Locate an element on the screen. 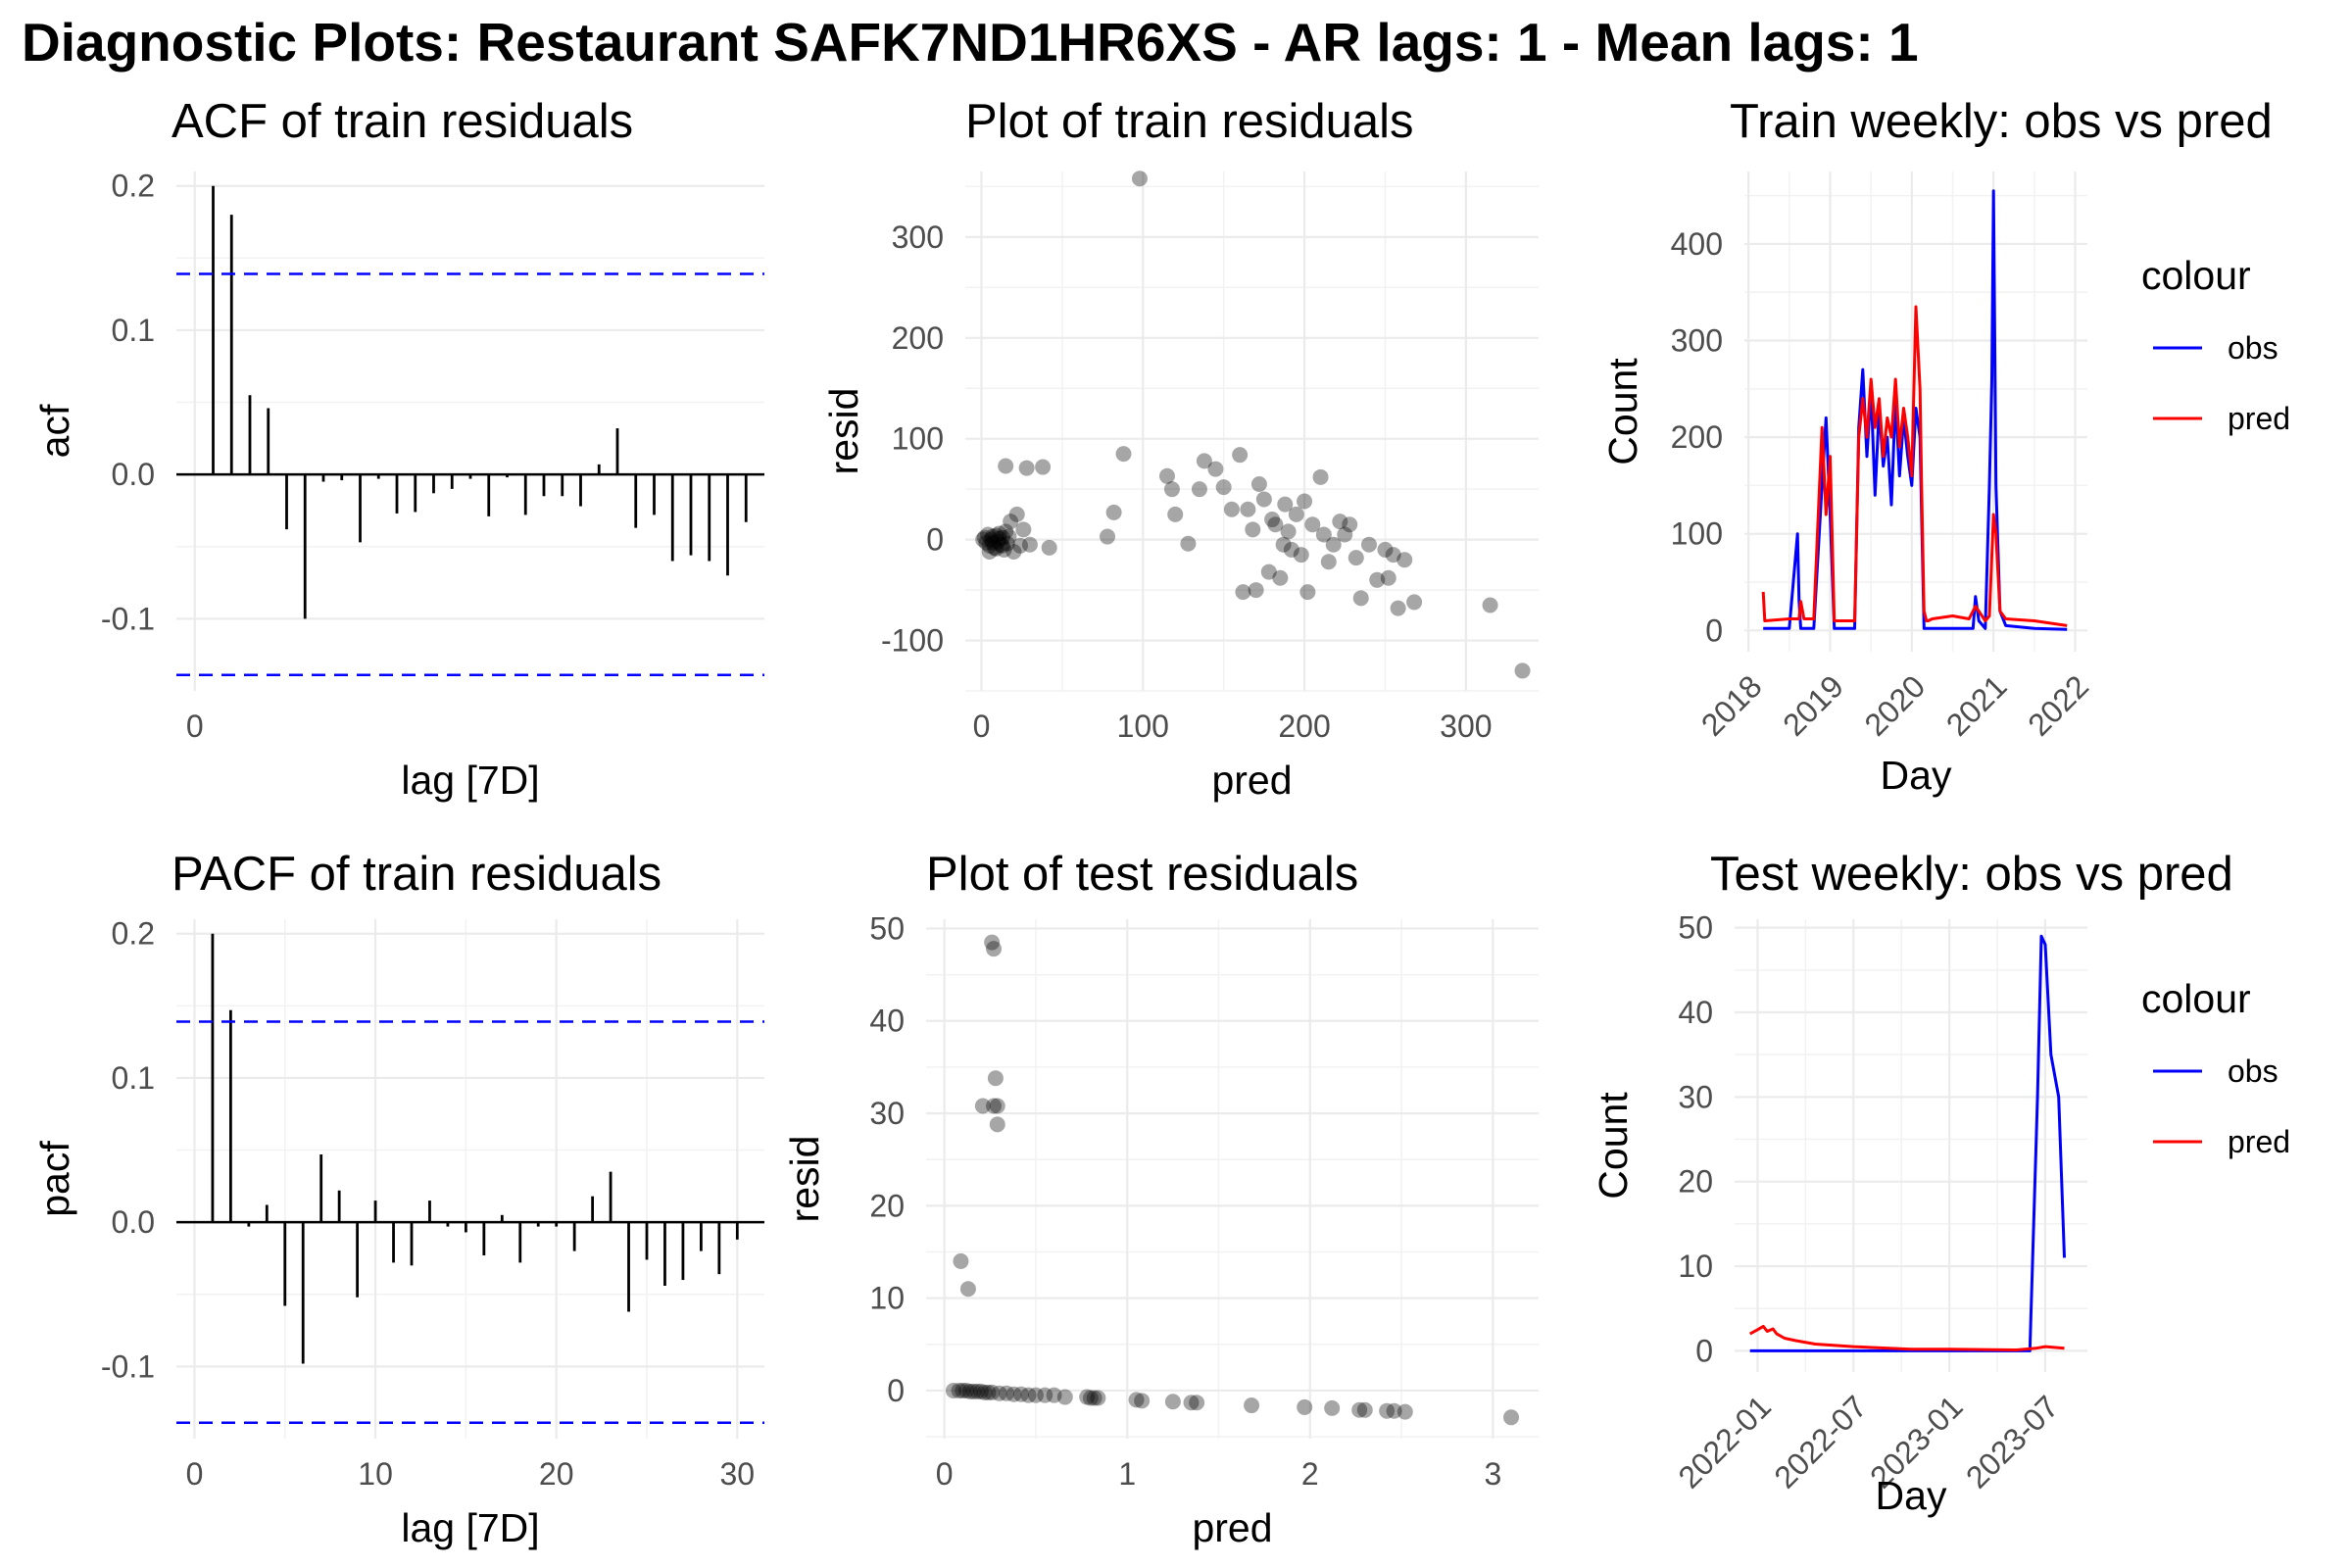  y-tick-label: 400 is located at coordinates (1697, 244).